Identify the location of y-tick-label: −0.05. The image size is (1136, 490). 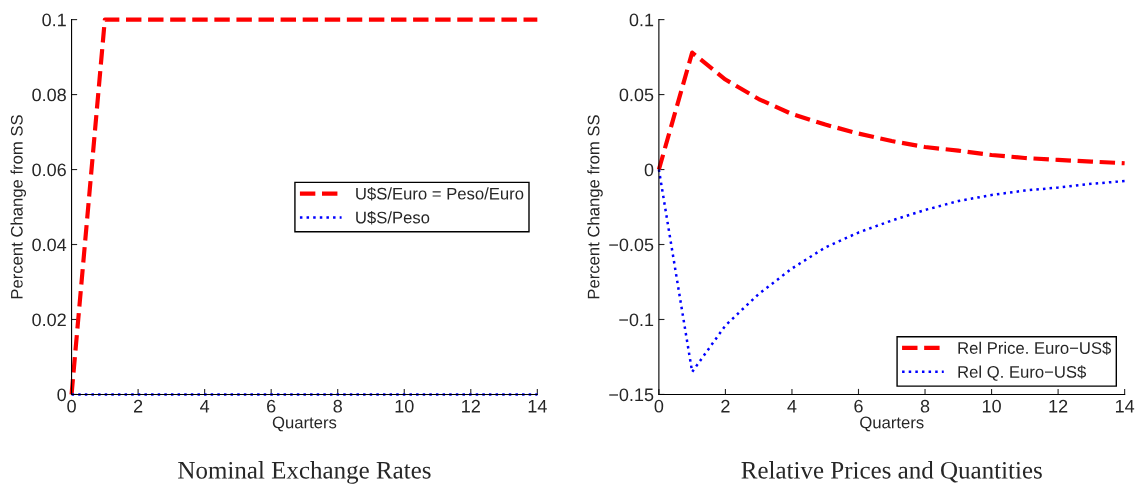
(631, 245).